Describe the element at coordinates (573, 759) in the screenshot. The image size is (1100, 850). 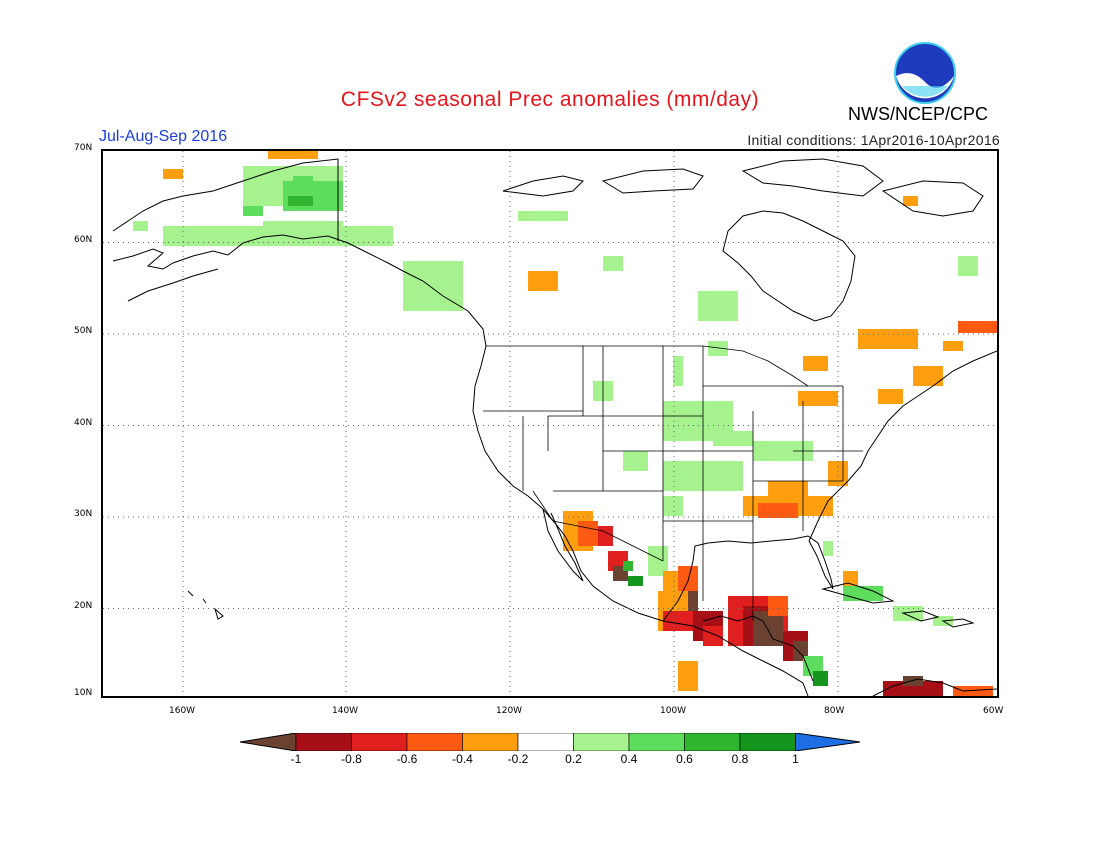
I see `colorbar-label: 0.2` at that location.